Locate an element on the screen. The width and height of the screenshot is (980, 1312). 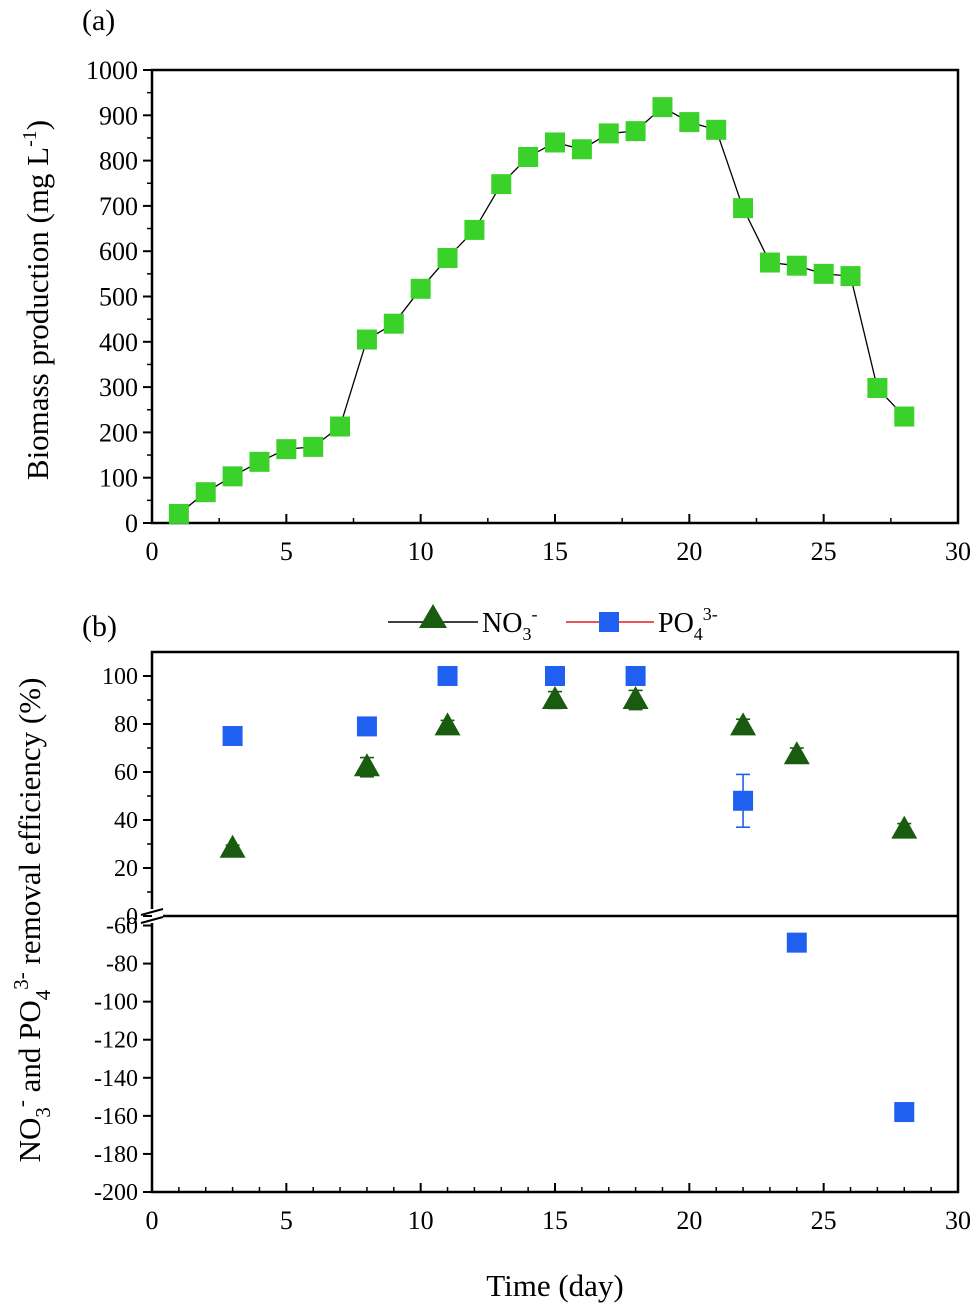
x-tick-label-b: 5 is located at coordinates (286, 1220).